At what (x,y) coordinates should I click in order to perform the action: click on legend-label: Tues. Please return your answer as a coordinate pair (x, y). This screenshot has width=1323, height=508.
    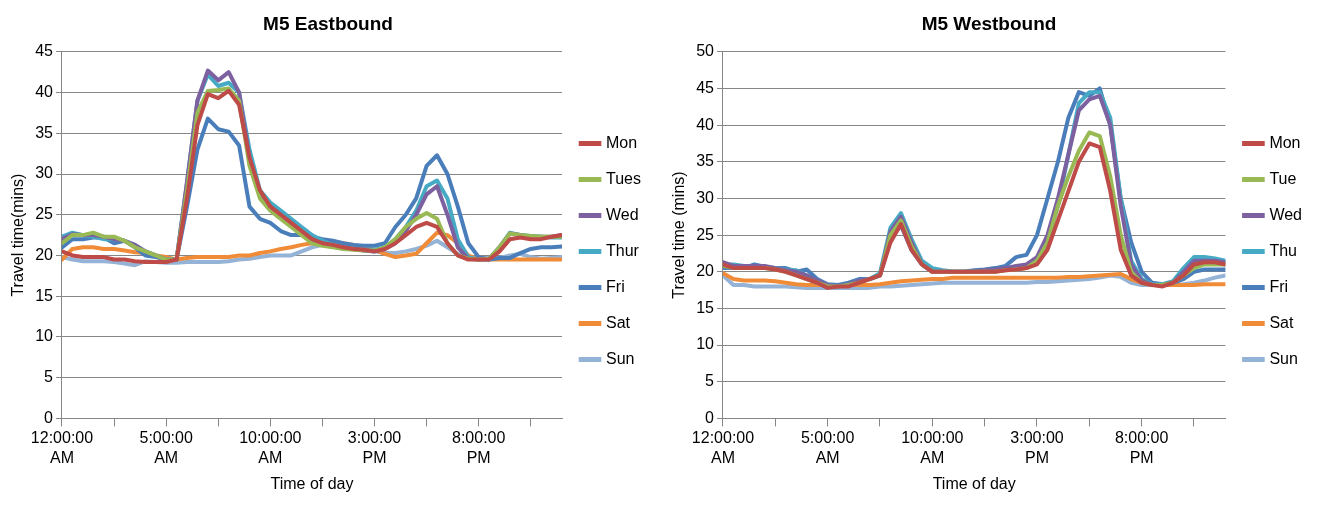
    Looking at the image, I should click on (624, 178).